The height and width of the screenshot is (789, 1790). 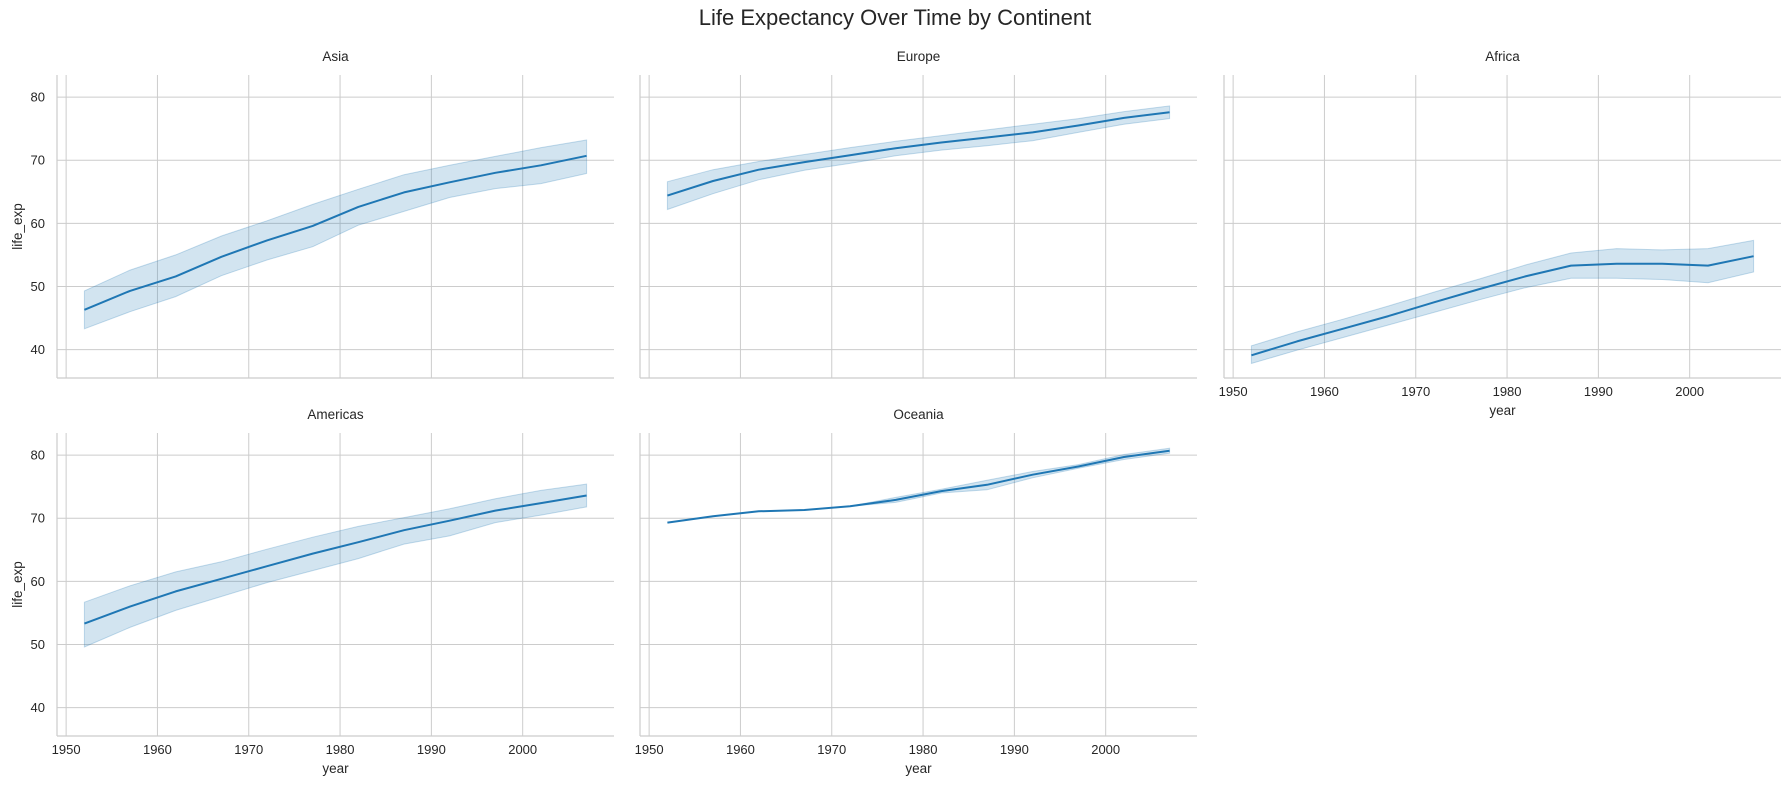 I want to click on mean-line-europe, so click(x=918, y=154).